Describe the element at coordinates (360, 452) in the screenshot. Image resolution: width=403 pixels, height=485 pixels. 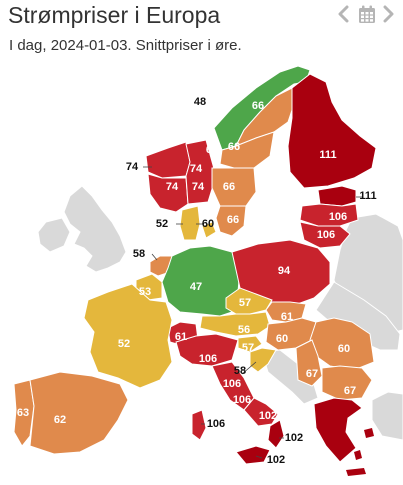
I see `region-gr-islands` at that location.